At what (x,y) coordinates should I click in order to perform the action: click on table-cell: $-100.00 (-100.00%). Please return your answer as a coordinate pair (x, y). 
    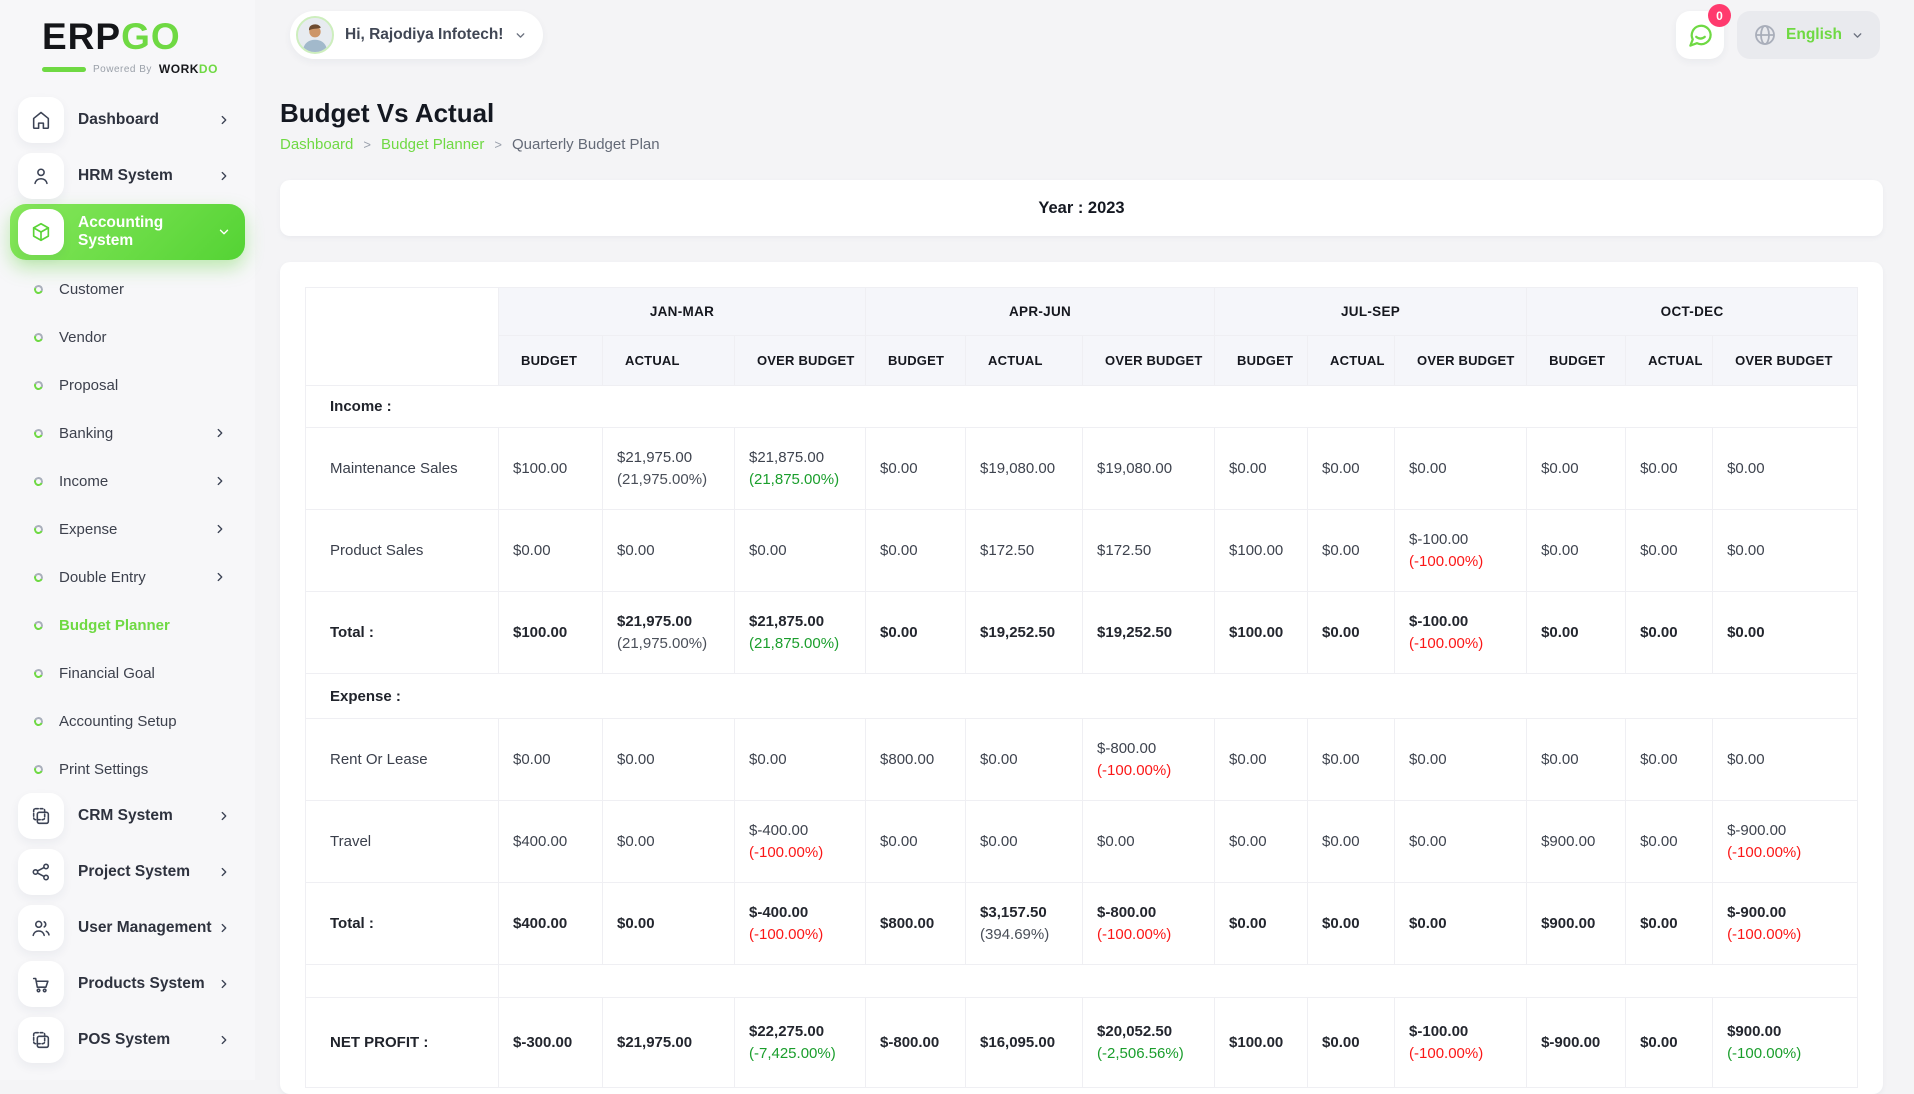
    Looking at the image, I should click on (1461, 1042).